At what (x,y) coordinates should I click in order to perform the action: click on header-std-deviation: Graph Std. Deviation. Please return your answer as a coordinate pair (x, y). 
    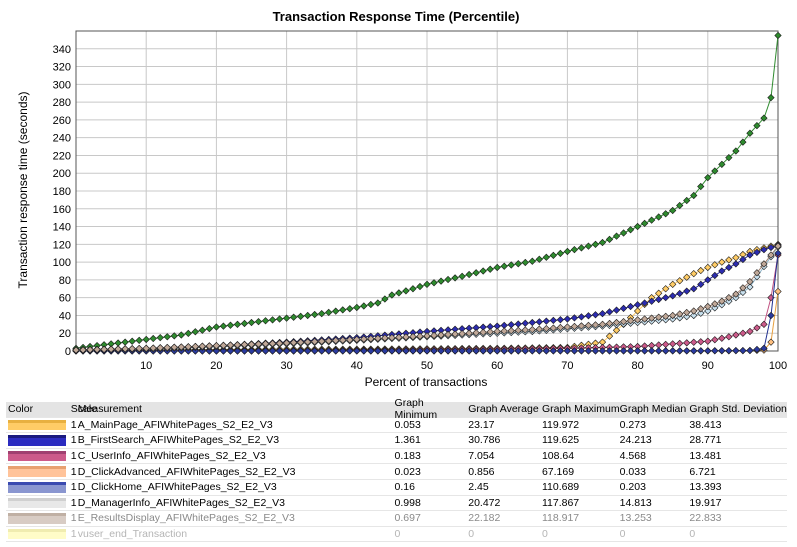
    Looking at the image, I should click on (738, 409).